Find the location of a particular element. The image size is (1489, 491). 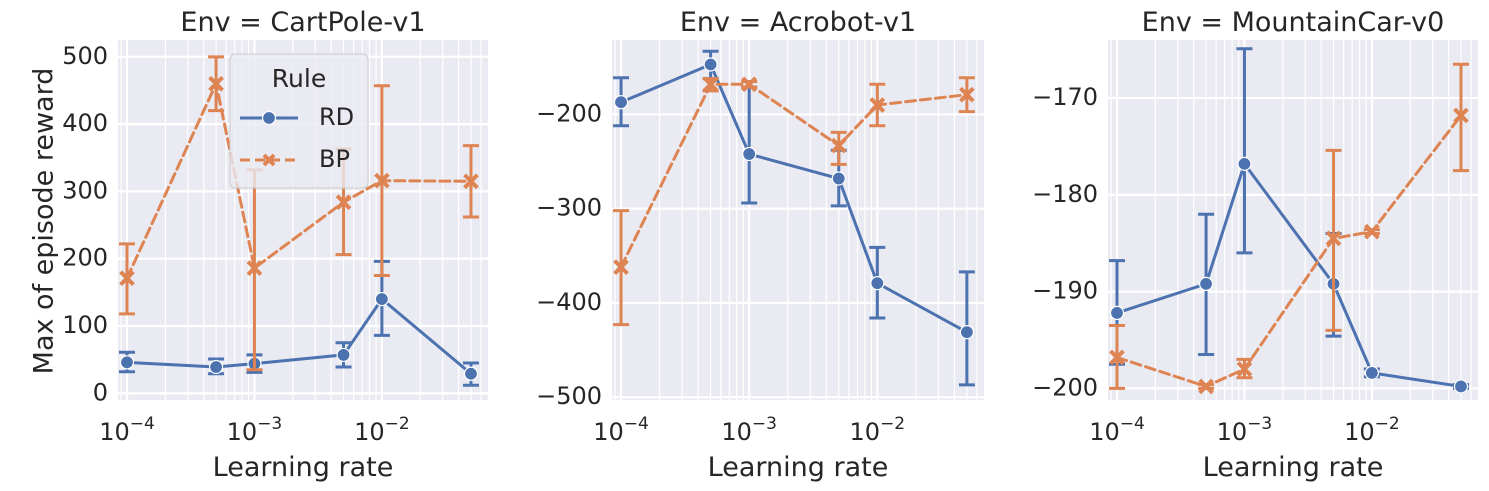

y-tick-label: −400 is located at coordinates (569, 302).